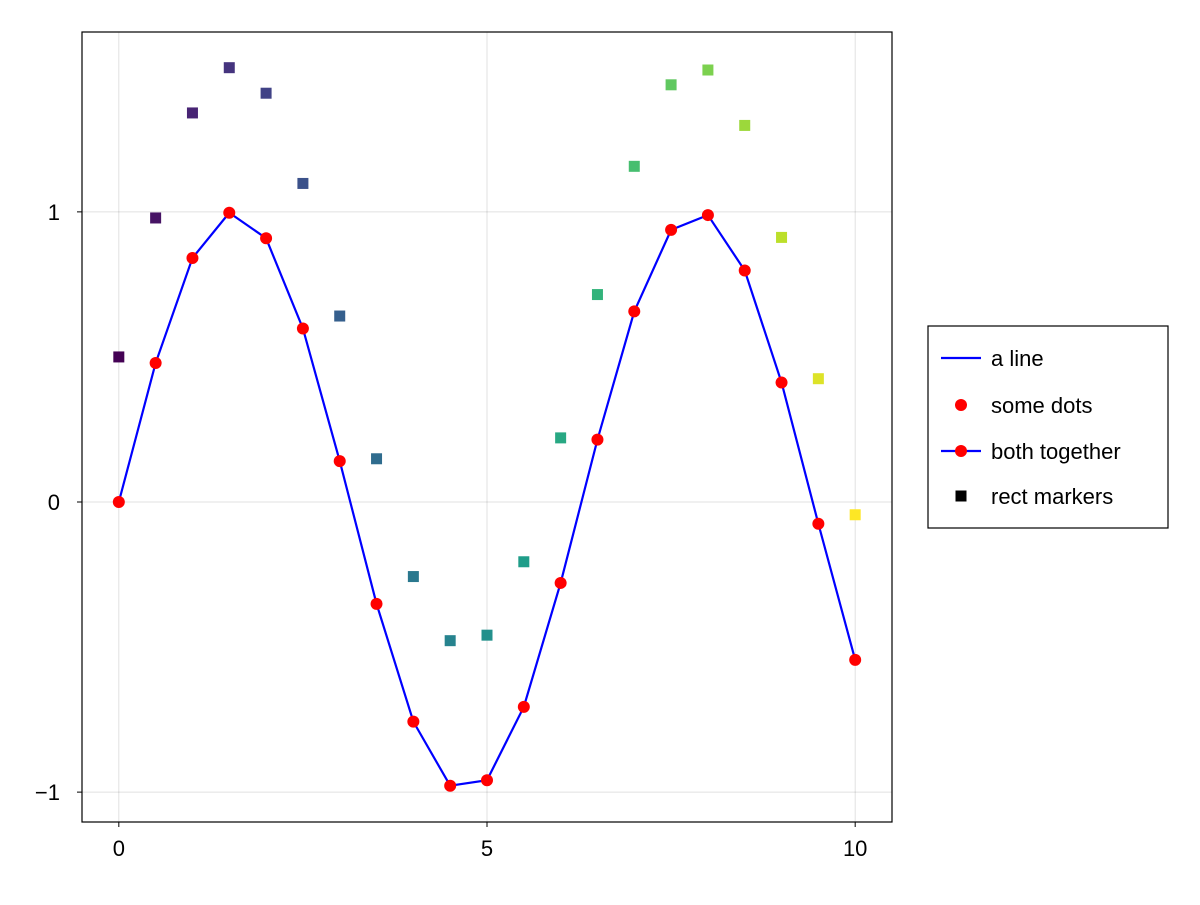  What do you see at coordinates (54, 502) in the screenshot?
I see `y-tick-label: 0` at bounding box center [54, 502].